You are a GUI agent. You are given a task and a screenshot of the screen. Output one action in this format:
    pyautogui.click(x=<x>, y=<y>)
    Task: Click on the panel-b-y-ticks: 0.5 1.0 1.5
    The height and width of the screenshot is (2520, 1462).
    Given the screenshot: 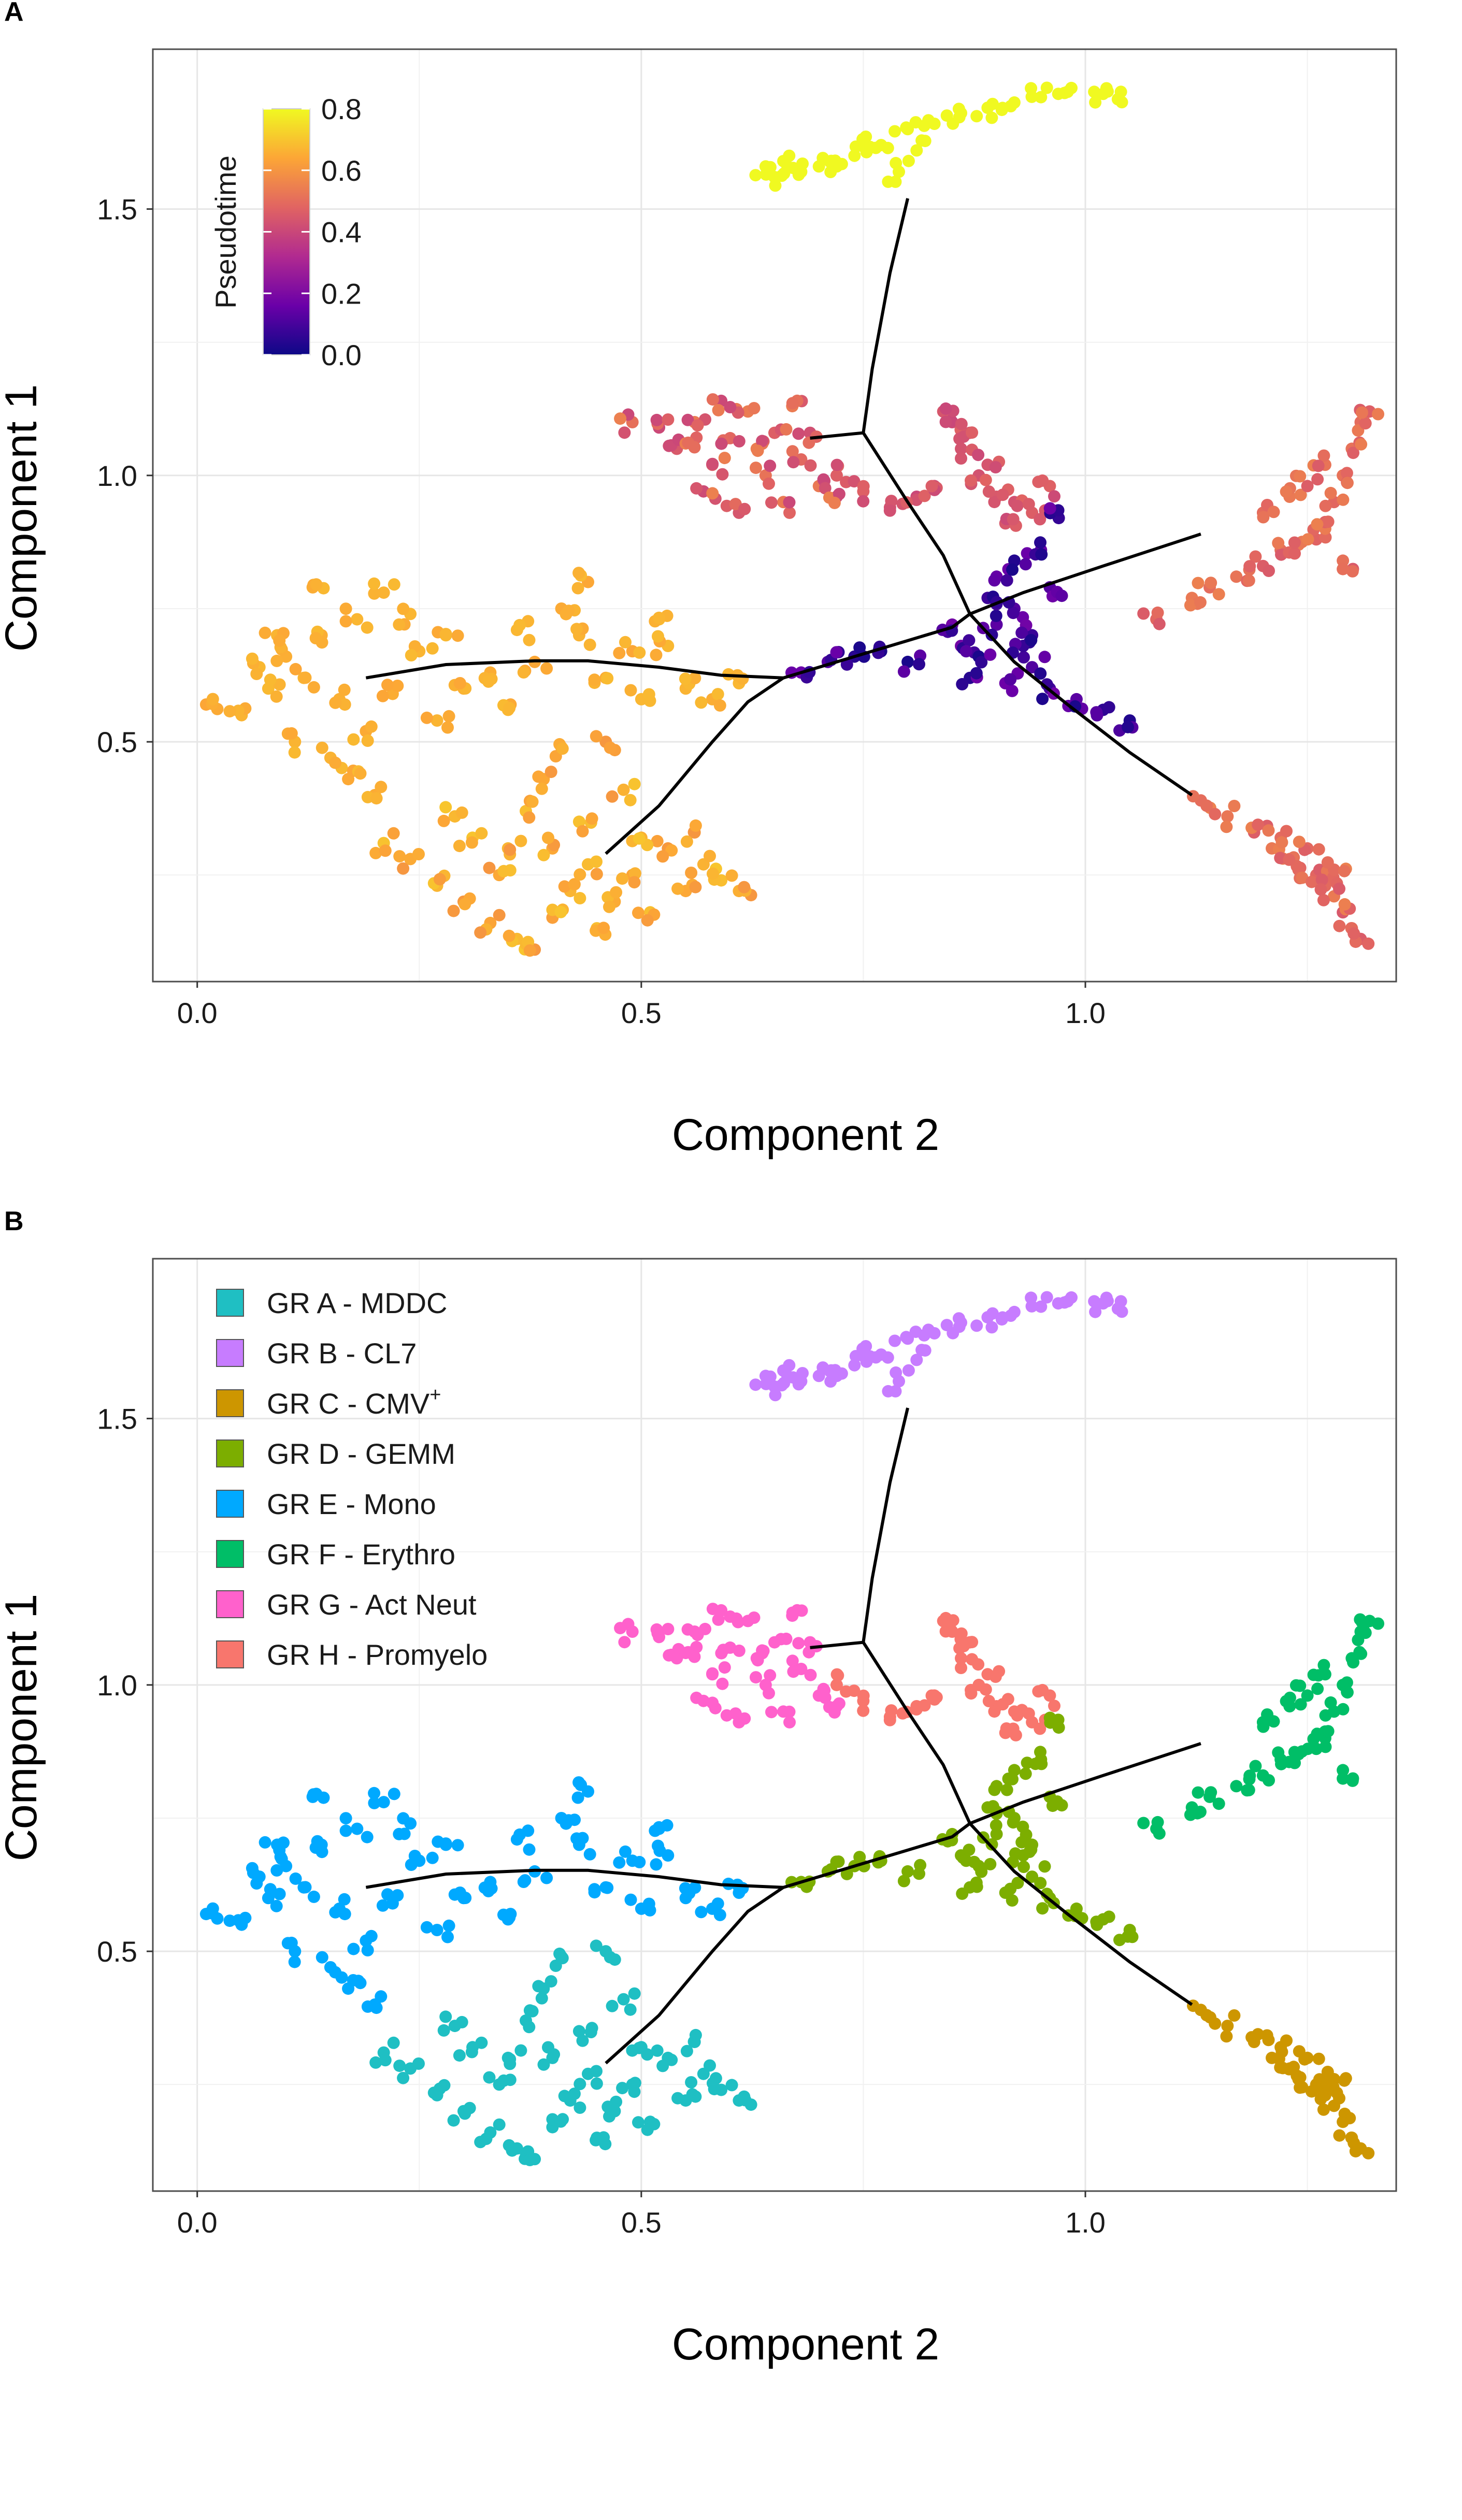 What is the action you would take?
    pyautogui.click(x=125, y=1686)
    